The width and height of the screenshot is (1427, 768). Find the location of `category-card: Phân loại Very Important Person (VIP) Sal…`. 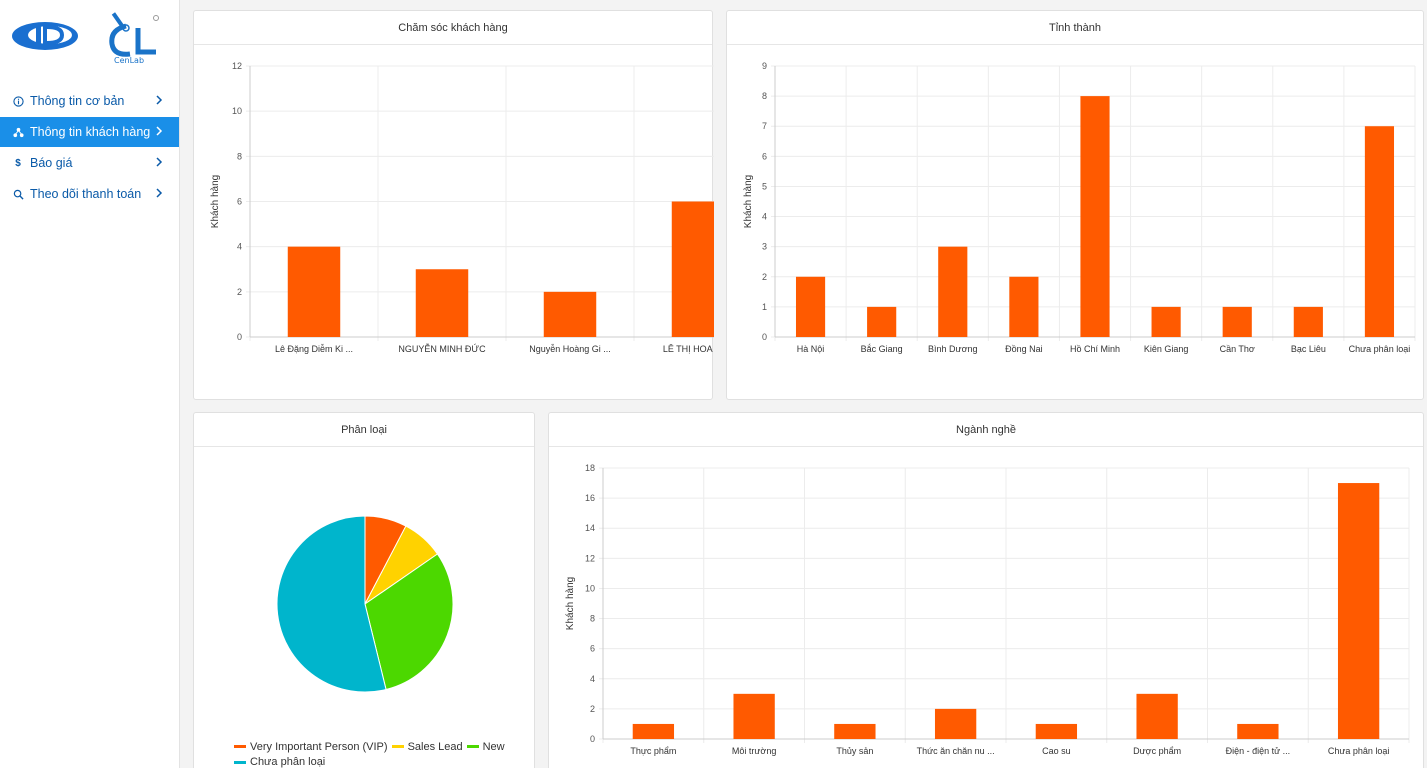

category-card: Phân loại Very Important Person (VIP) Sal… is located at coordinates (364, 590).